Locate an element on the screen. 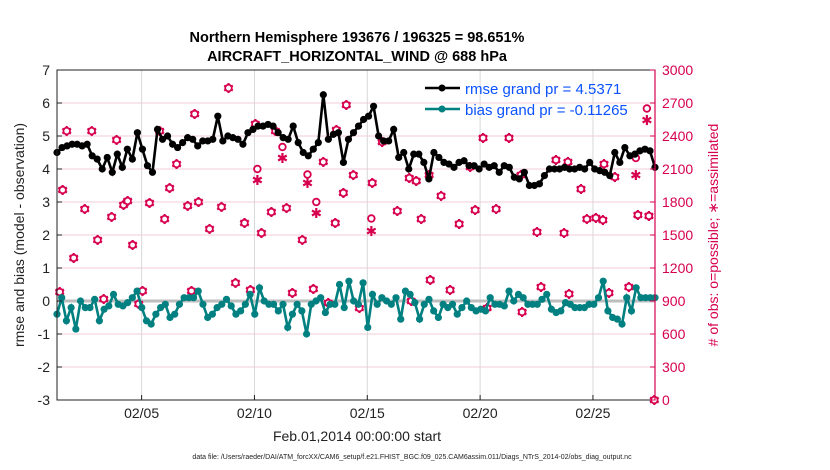  y-tick-label-right: 1800 is located at coordinates (677, 202).